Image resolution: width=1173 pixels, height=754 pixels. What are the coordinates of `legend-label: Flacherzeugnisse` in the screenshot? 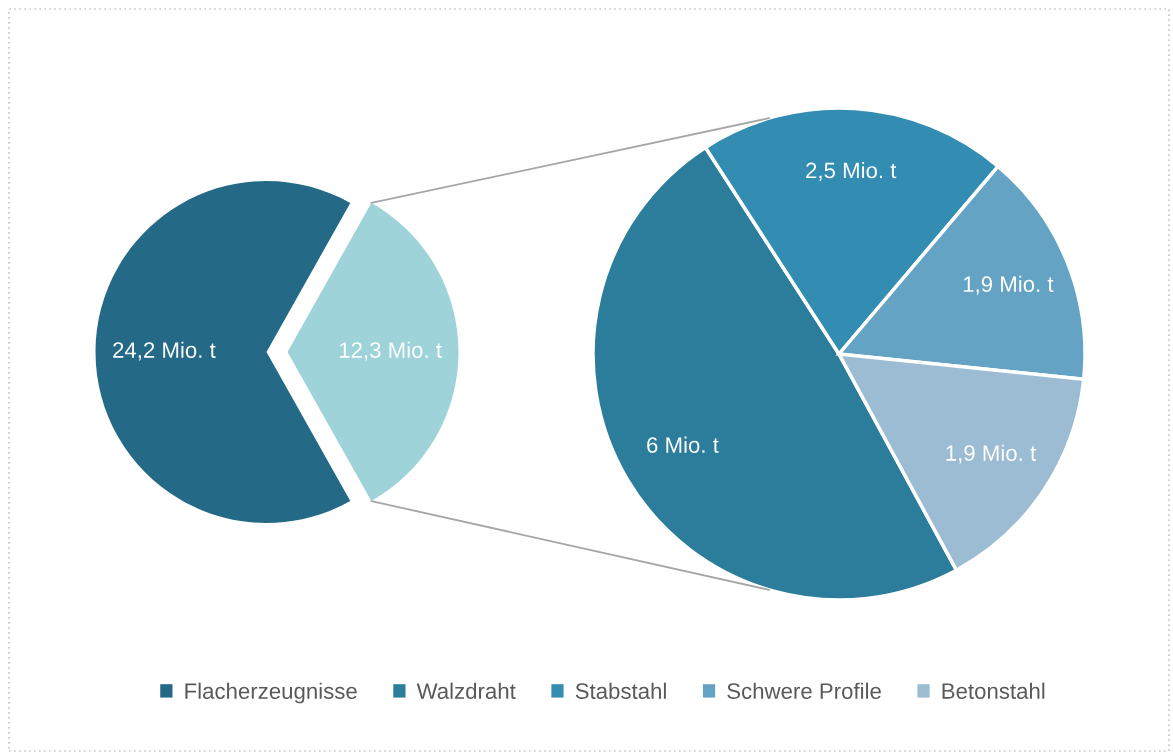 It's located at (271, 693).